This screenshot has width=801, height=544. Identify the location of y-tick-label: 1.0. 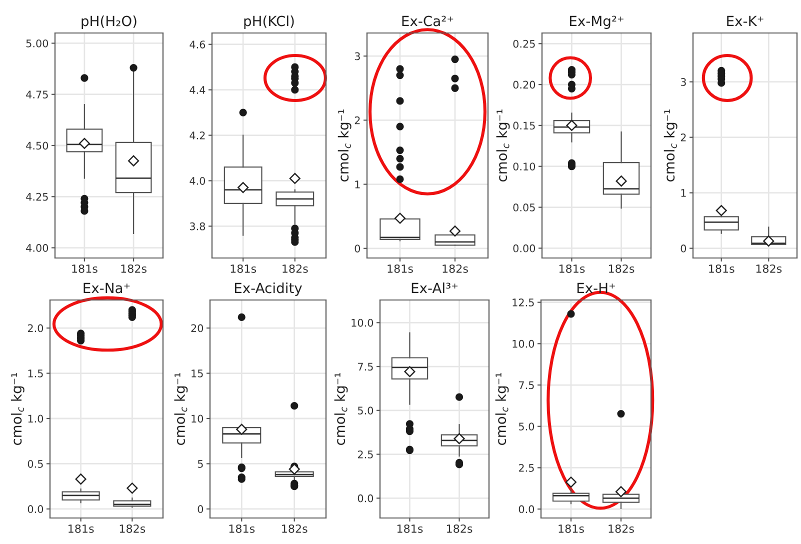
(36, 418).